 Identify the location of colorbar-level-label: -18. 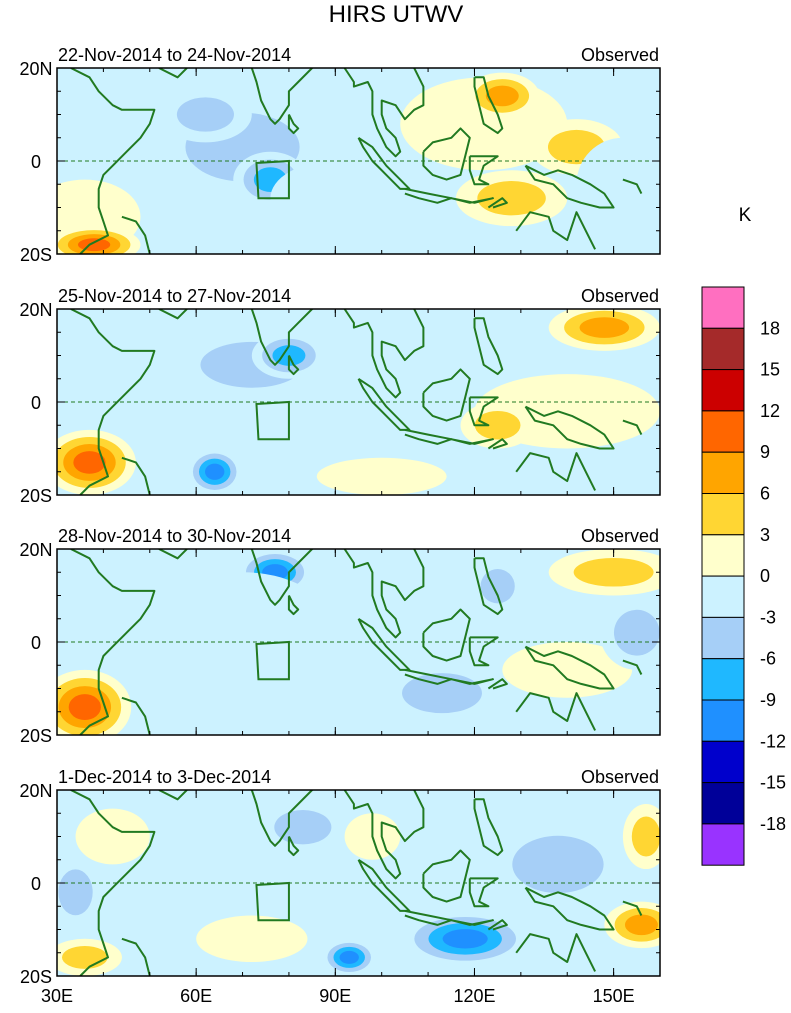
(773, 824).